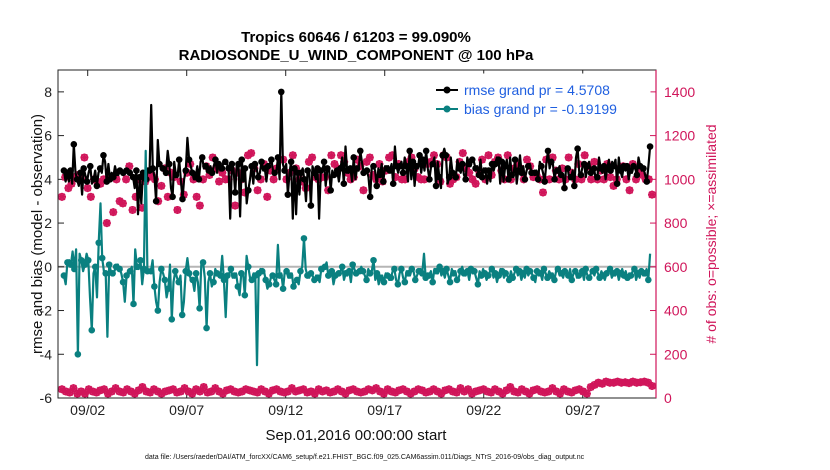  I want to click on legend-bias-label: bias grand pr = -0.19199, so click(540, 109).